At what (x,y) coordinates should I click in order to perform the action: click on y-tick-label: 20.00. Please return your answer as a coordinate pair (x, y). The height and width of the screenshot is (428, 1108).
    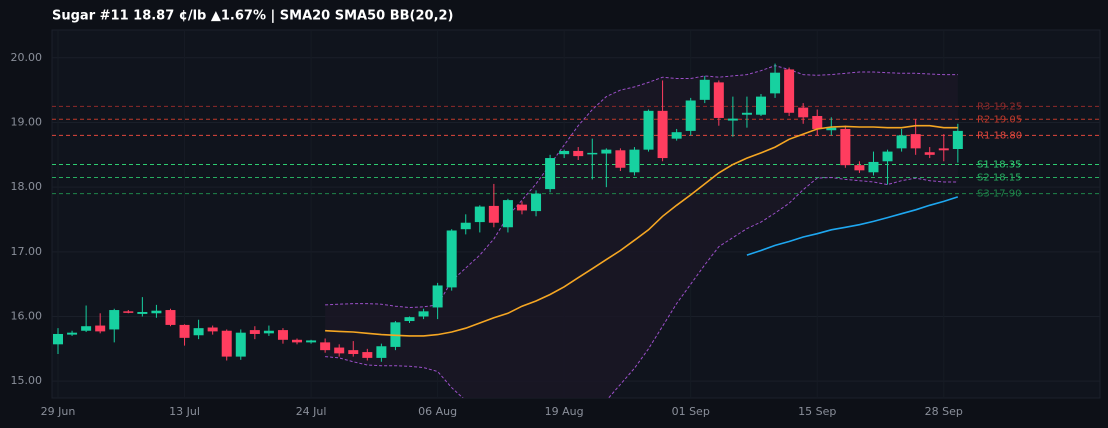
    Looking at the image, I should click on (27, 57).